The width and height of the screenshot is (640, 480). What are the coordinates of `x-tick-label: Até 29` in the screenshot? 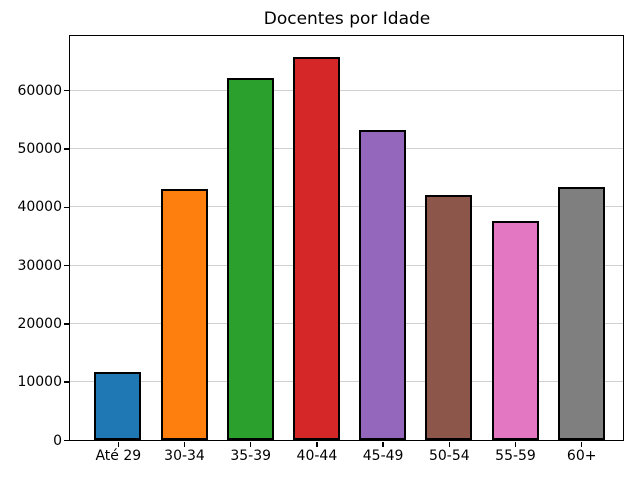 It's located at (118, 455).